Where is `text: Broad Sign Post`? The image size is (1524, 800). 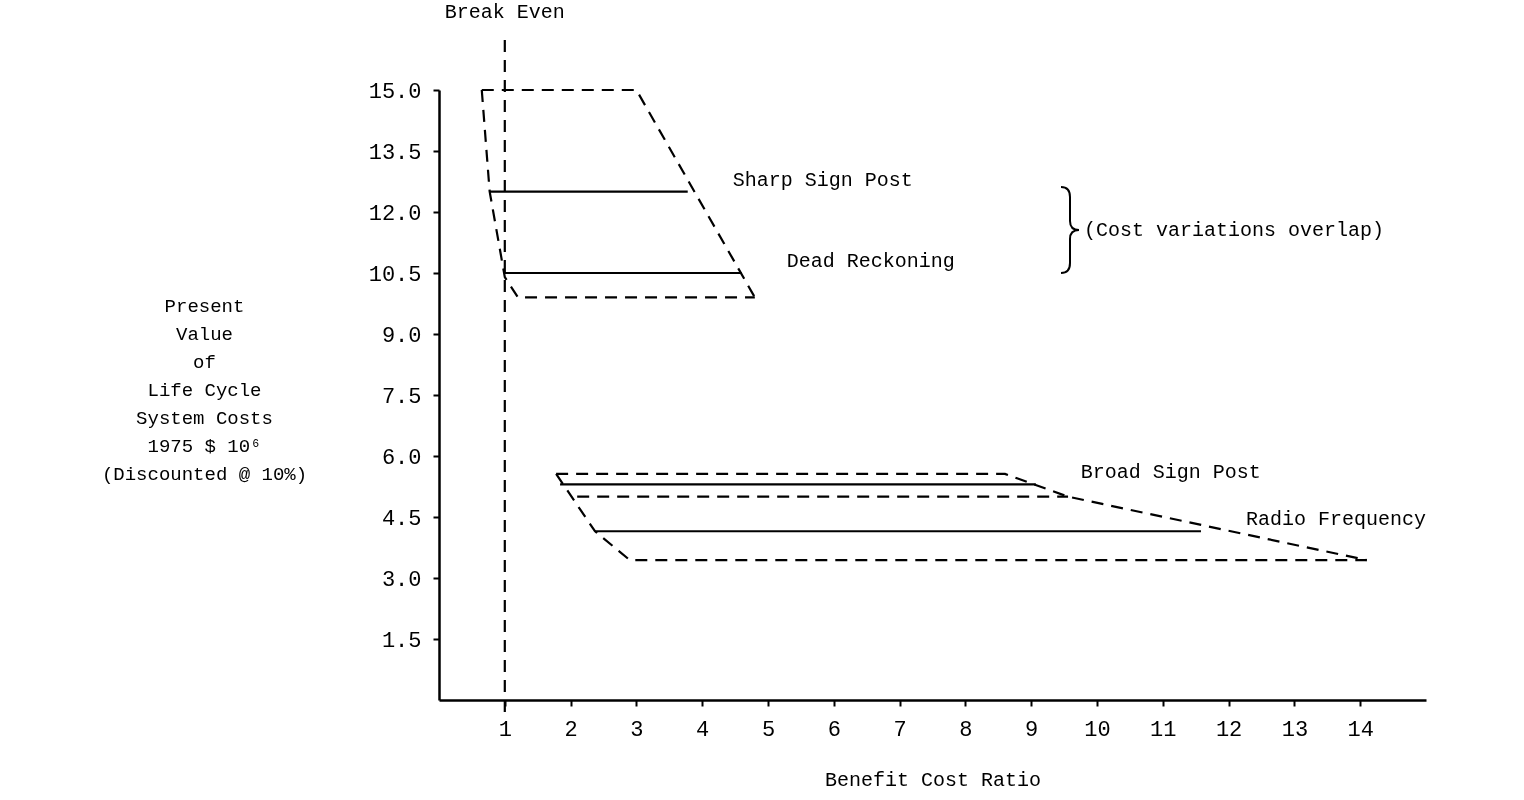
text: Broad Sign Post is located at coordinates (1170, 473).